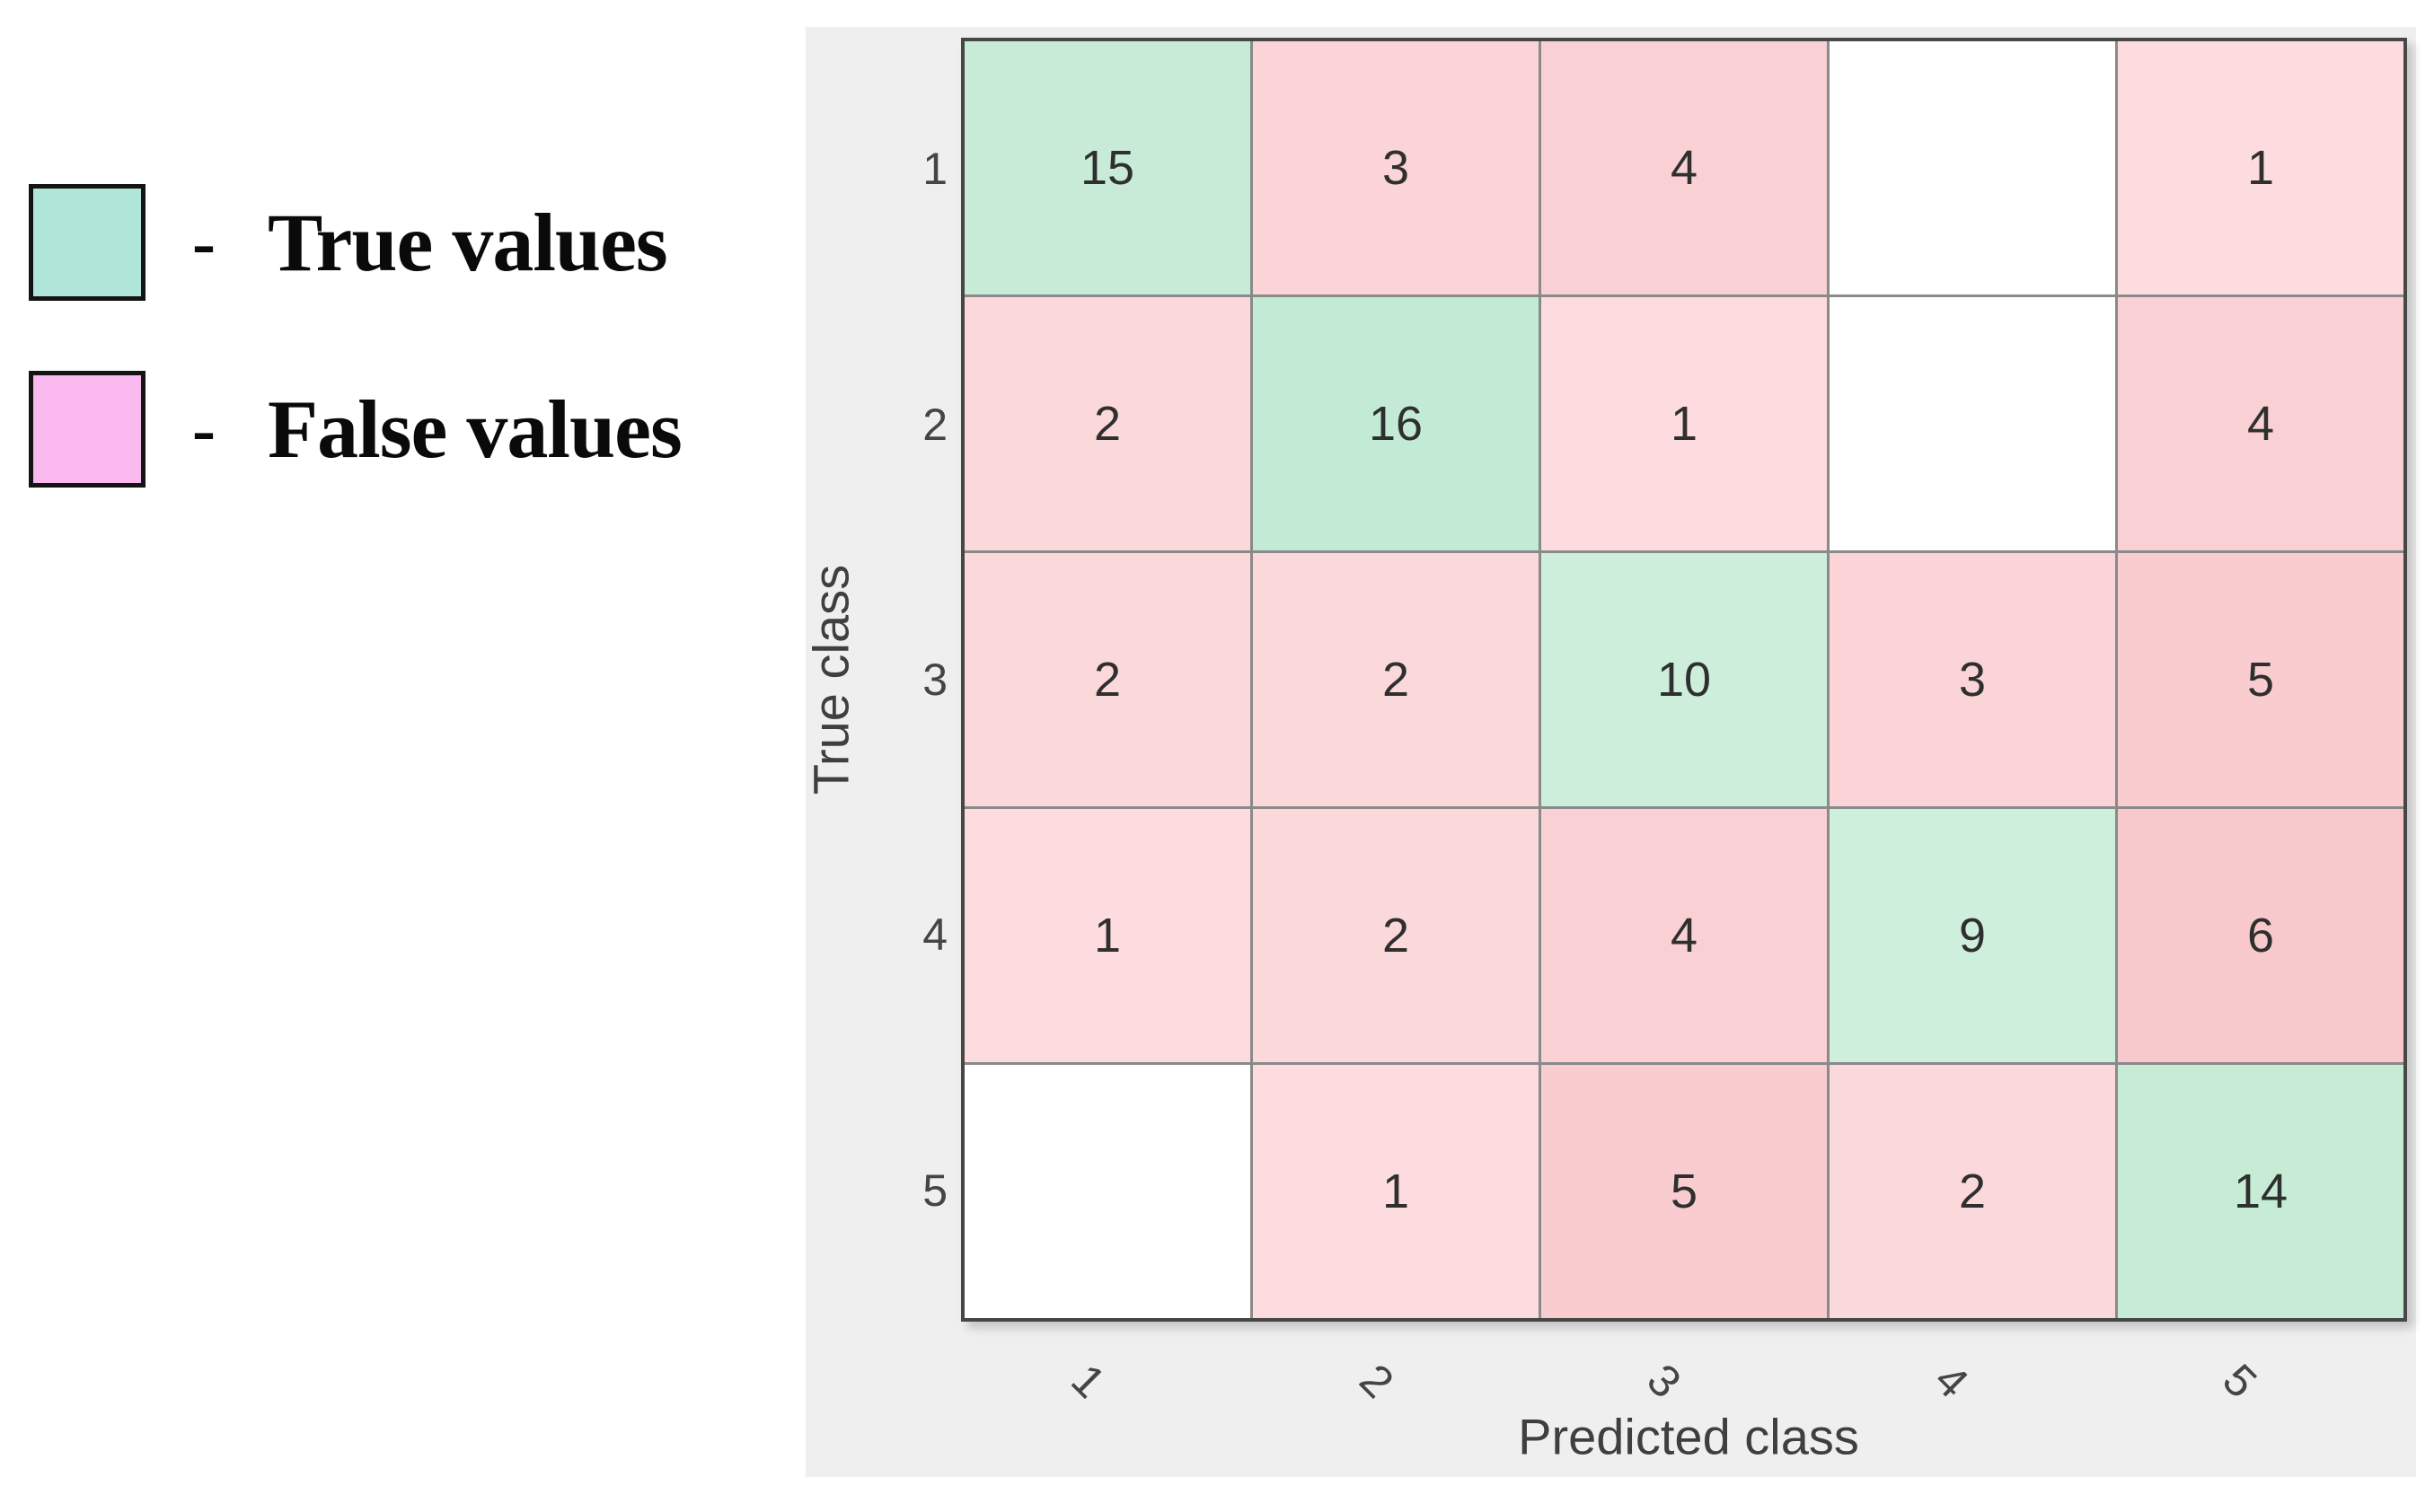 This screenshot has width=2434, height=1512. What do you see at coordinates (1089, 1380) in the screenshot?
I see `x-tick-label-1: 1` at bounding box center [1089, 1380].